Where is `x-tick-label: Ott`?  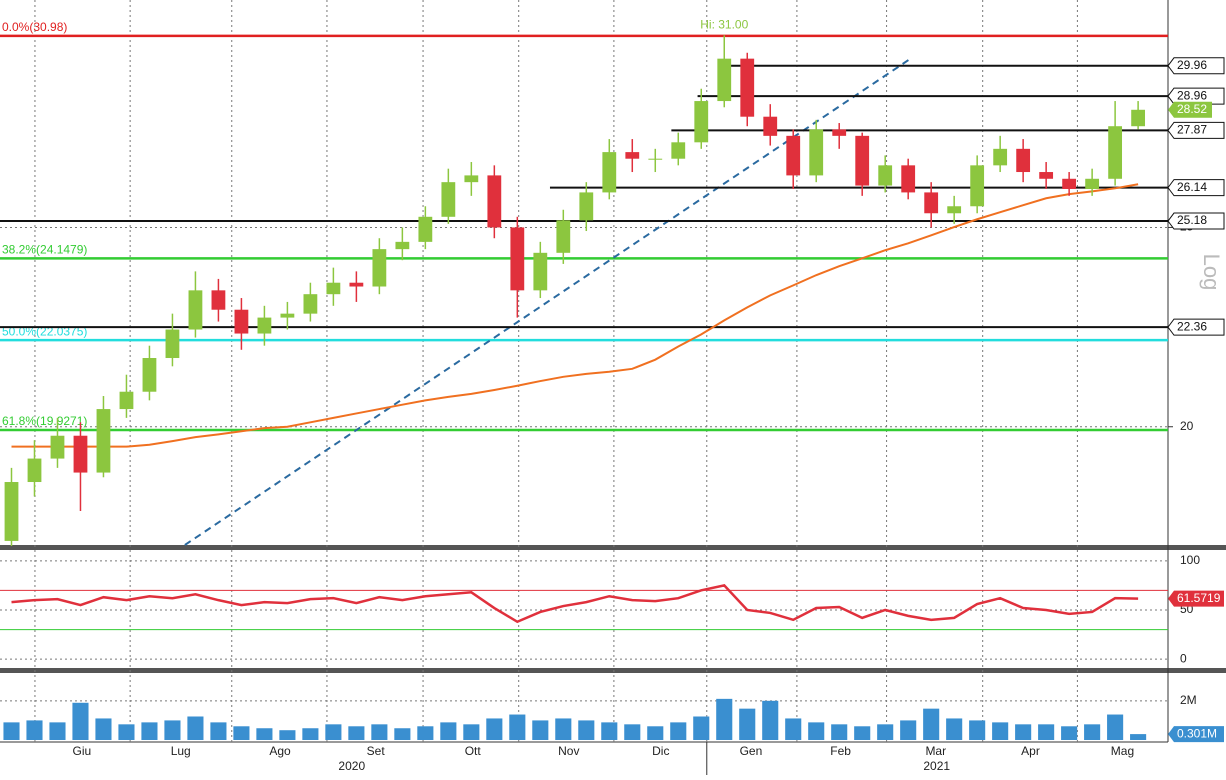
x-tick-label: Ott is located at coordinates (473, 751).